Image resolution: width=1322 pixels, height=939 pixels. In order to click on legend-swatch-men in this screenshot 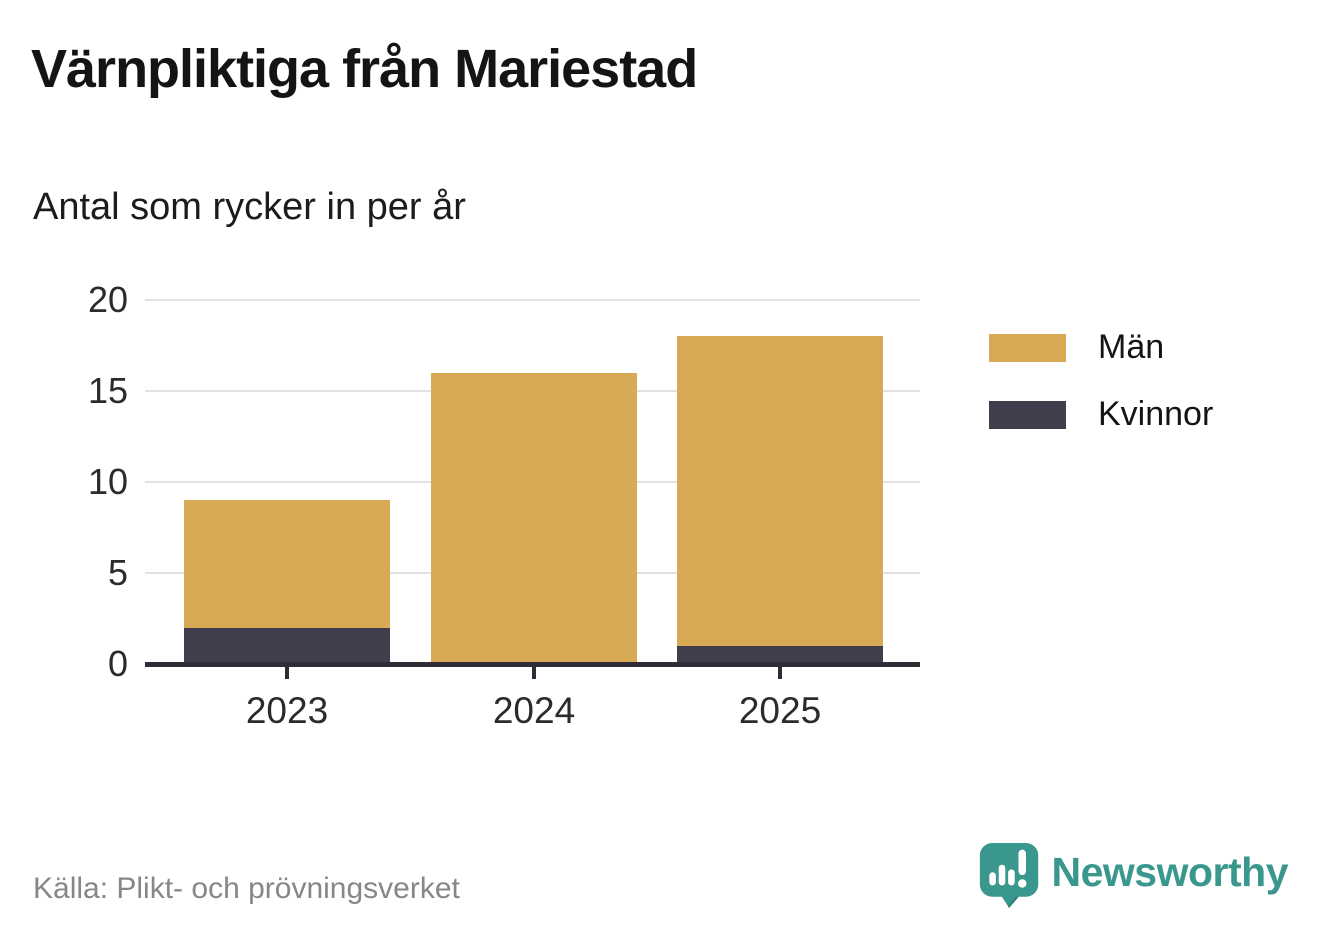, I will do `click(1027, 347)`.